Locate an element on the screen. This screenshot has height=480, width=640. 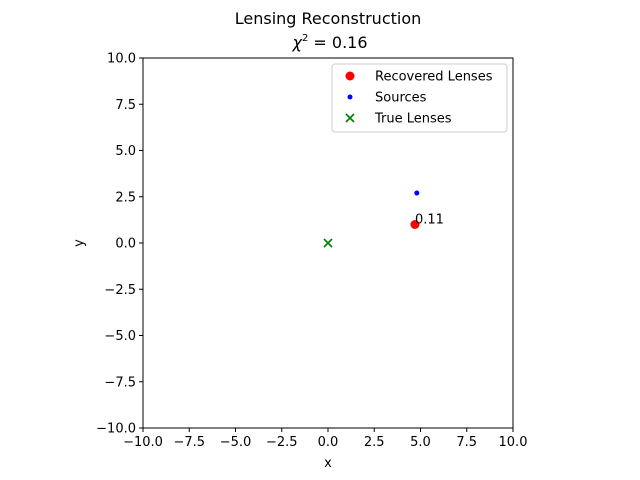
y-axis-ticks: −10.0 −7.5 −5.0 −2.5 0.0 2.5 5.0 7.5 10.0 is located at coordinates (119, 244).